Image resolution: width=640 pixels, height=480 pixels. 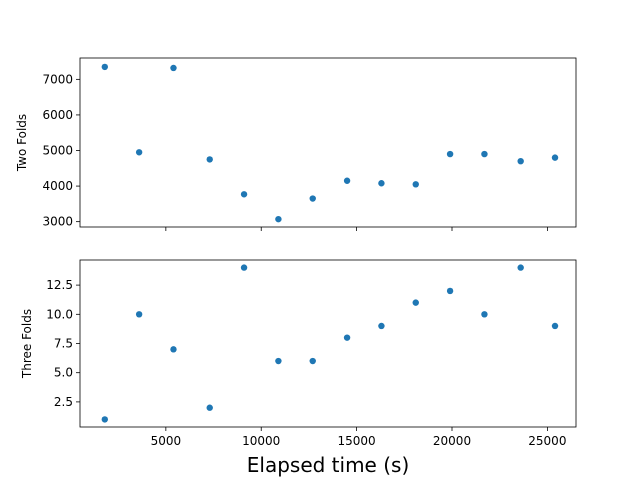 What do you see at coordinates (59, 314) in the screenshot?
I see `y-tick-label: 10.0` at bounding box center [59, 314].